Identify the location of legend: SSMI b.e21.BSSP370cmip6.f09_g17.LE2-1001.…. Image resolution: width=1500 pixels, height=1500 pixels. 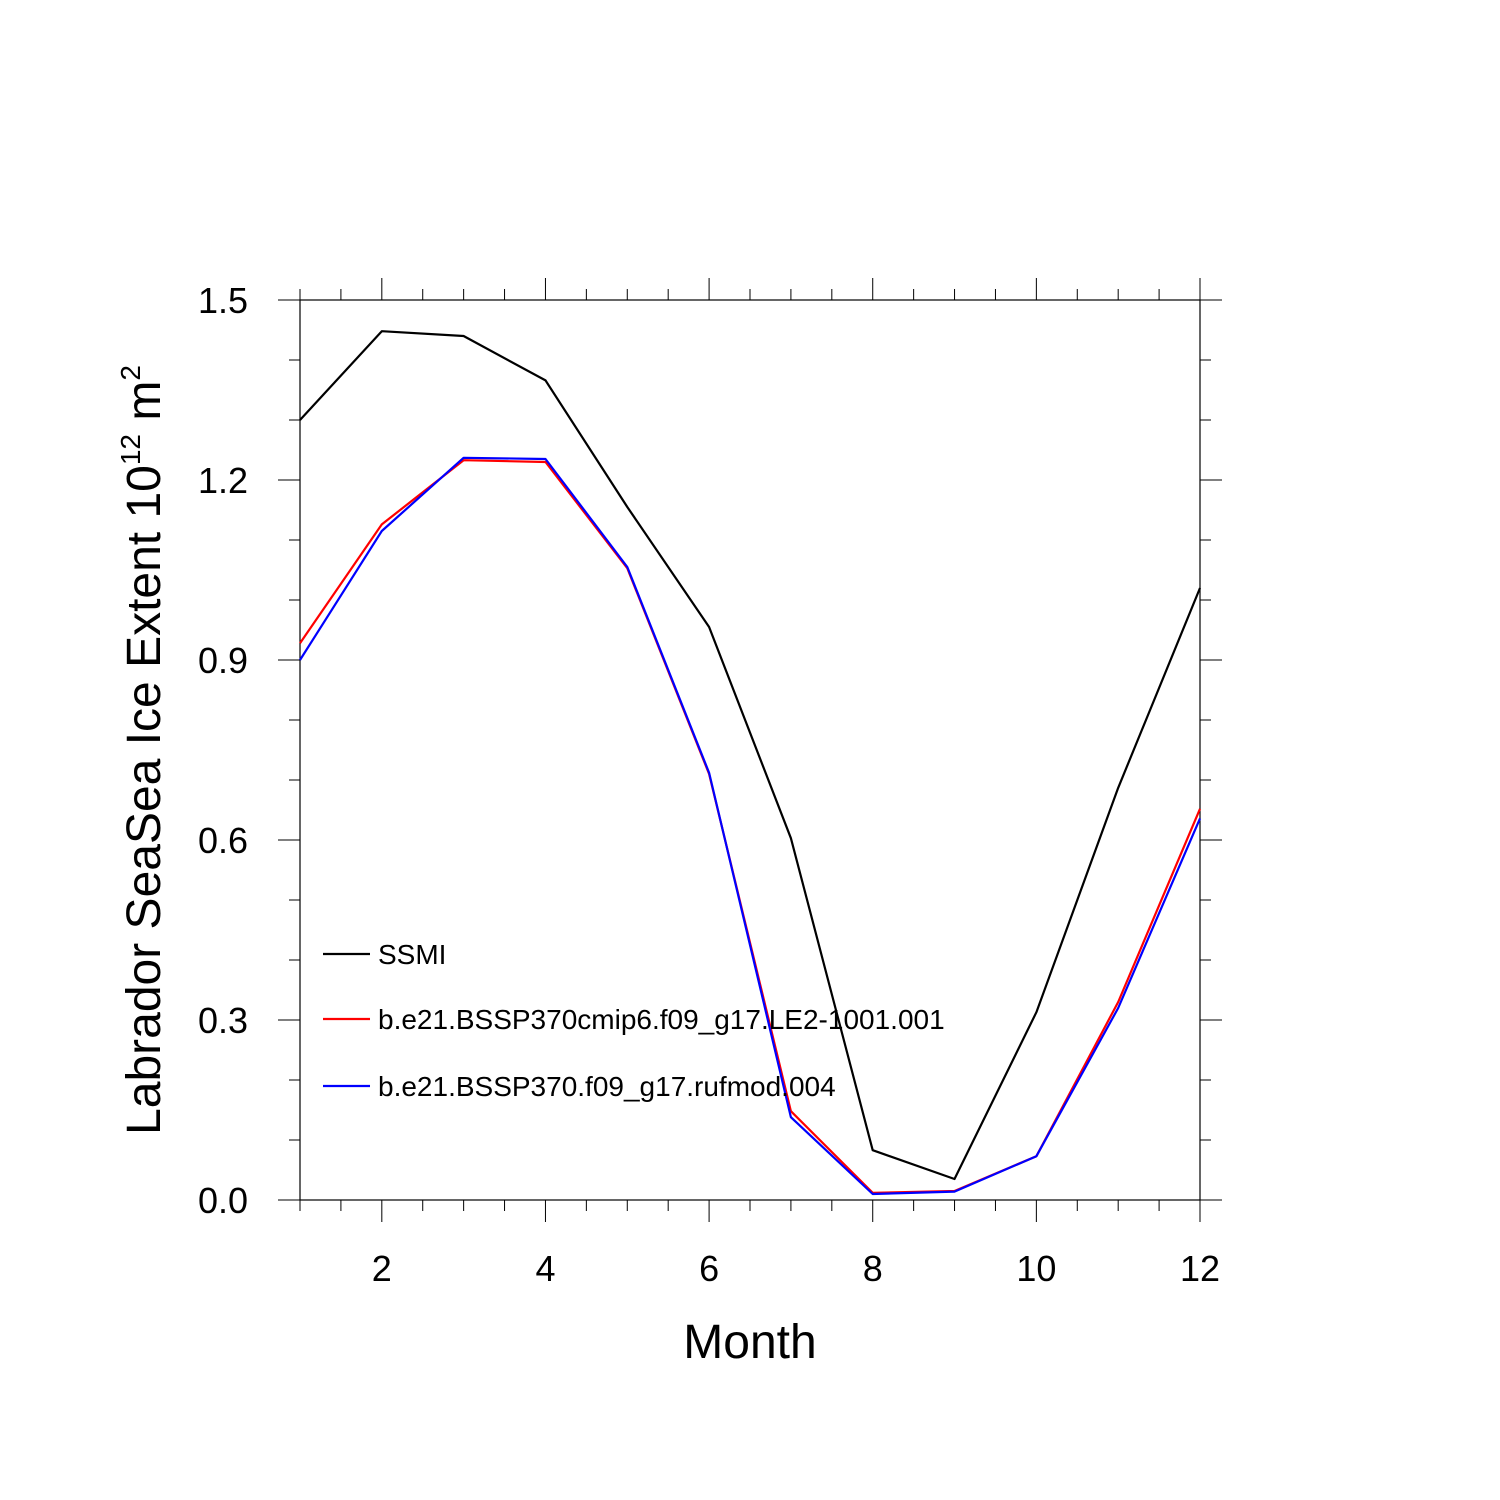
(634, 1020).